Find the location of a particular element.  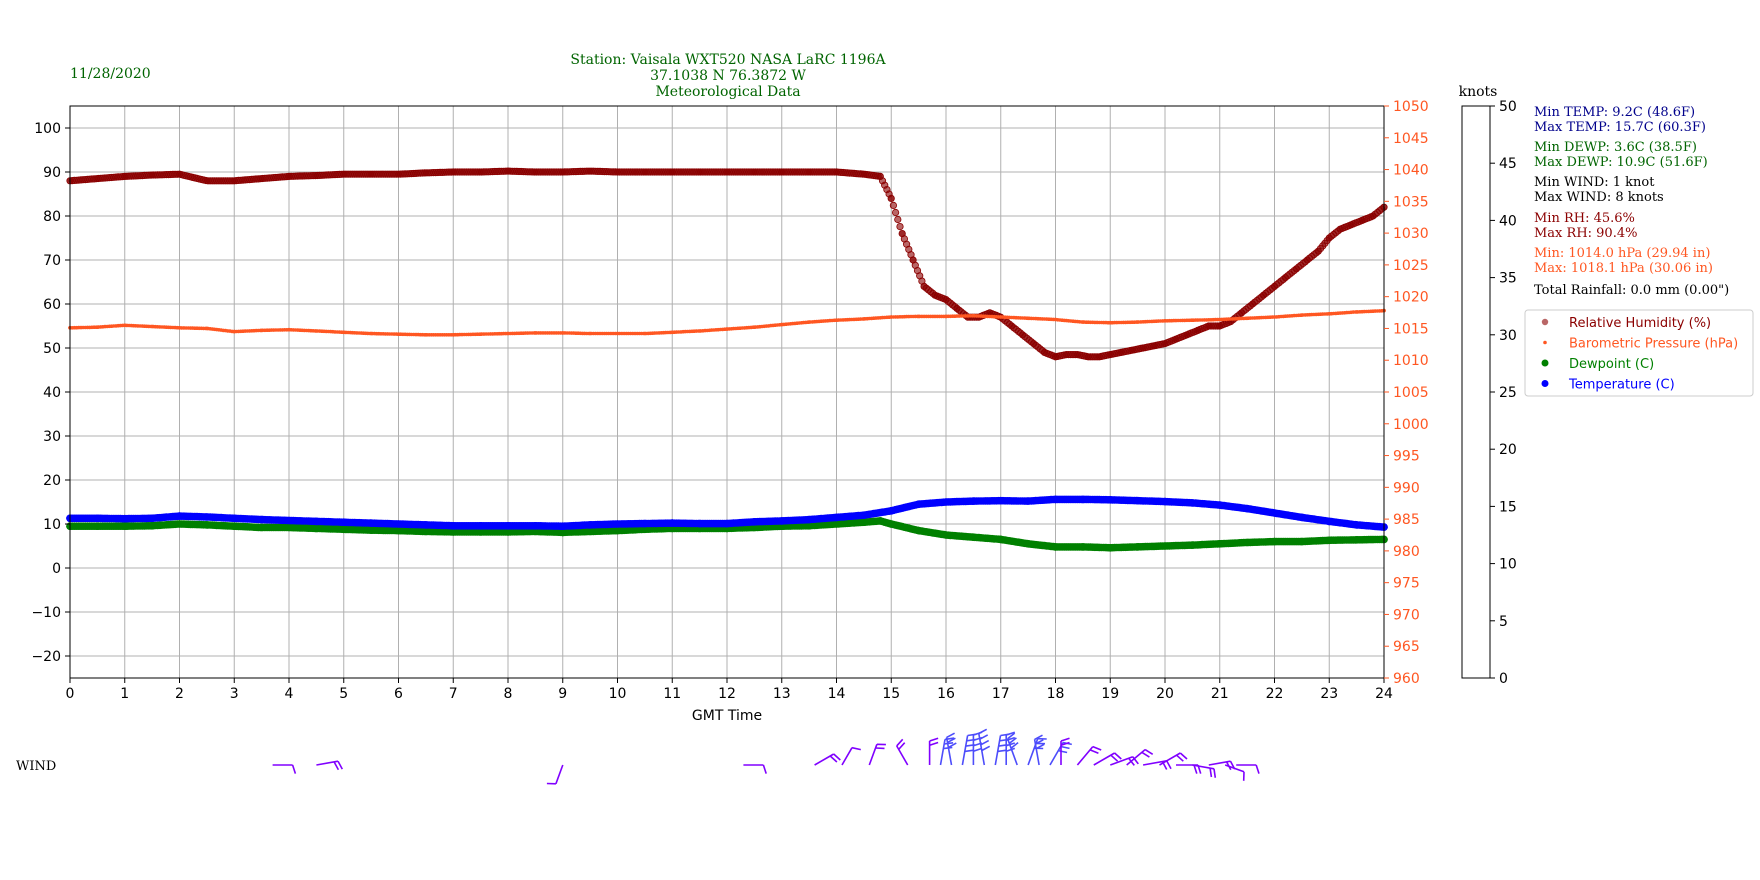

x-tick-label: 17 is located at coordinates (1001, 694).